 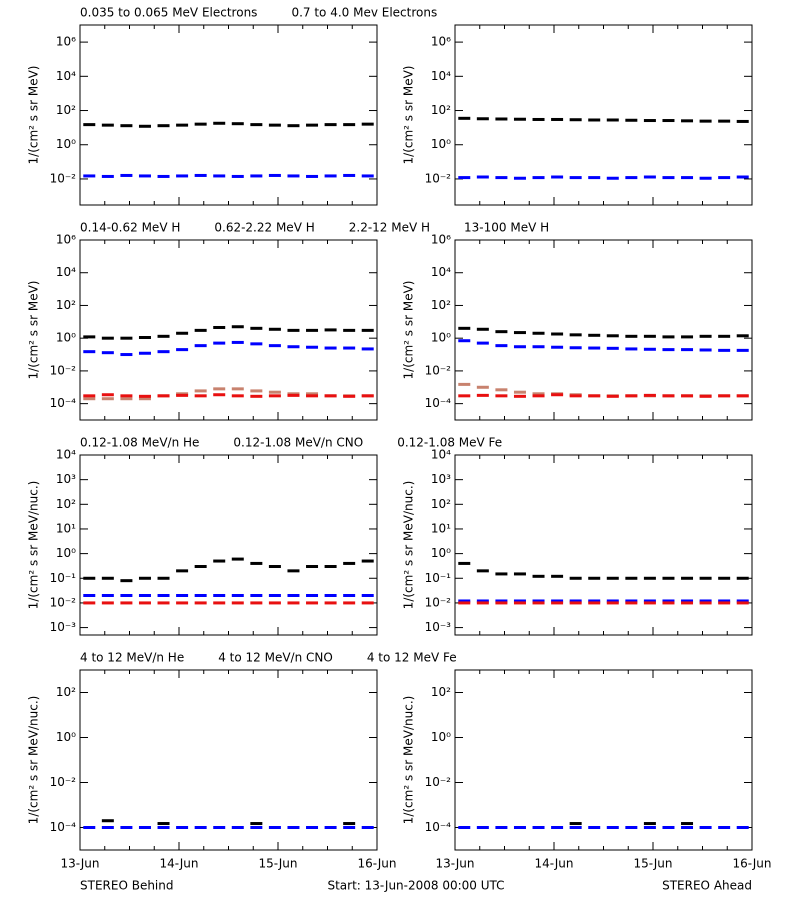 I want to click on y-tick-label: 10³, so click(x=441, y=479).